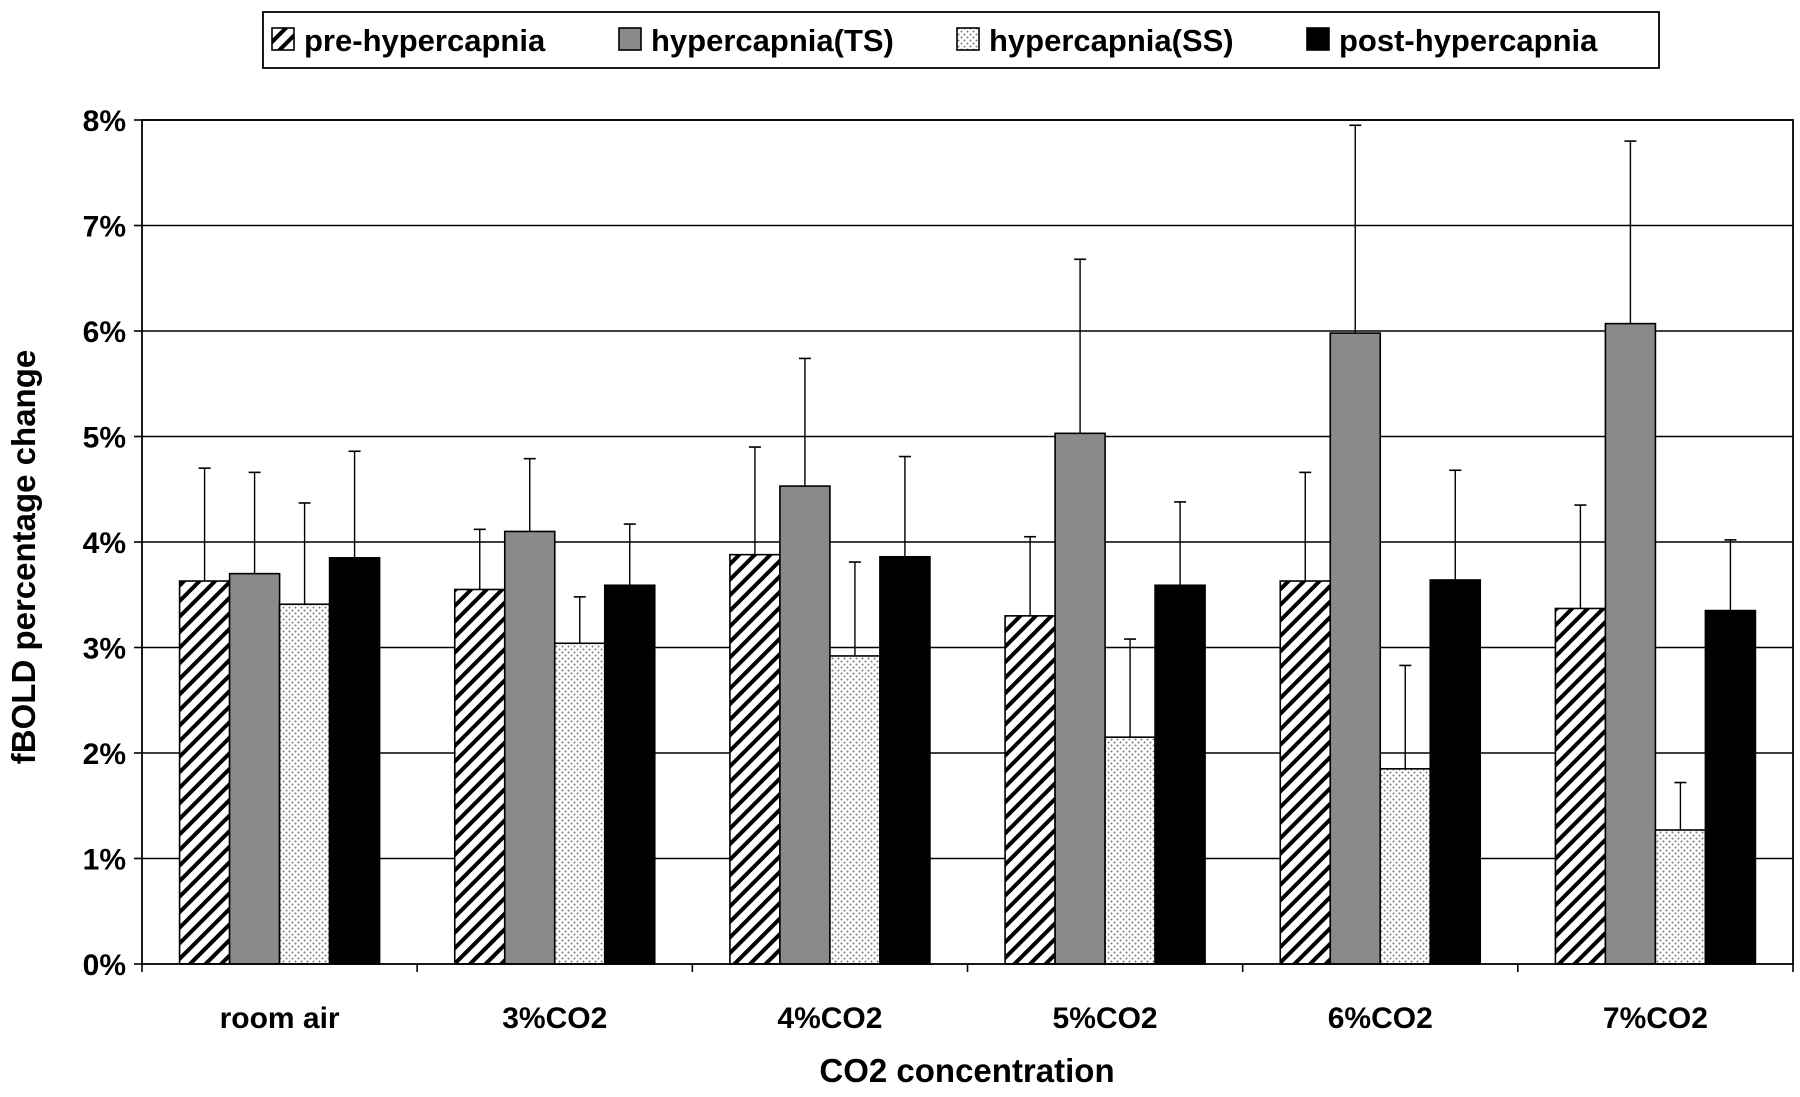 The height and width of the screenshot is (1097, 1800). Describe the element at coordinates (968, 39) in the screenshot. I see `legend-swatch-dotted` at that location.